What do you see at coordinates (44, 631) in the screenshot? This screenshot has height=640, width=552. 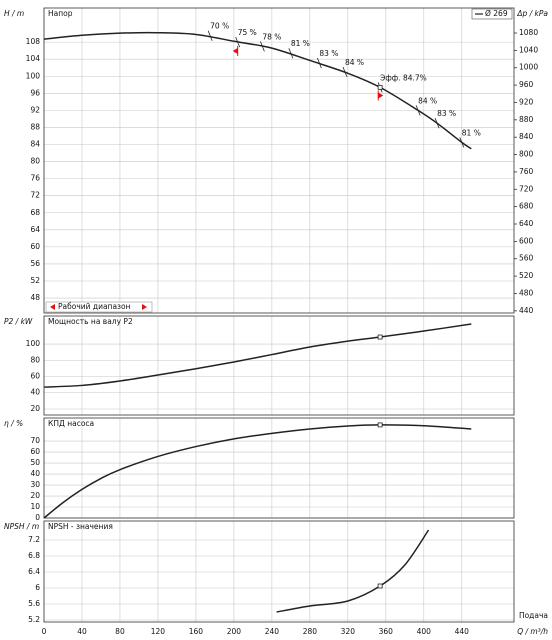 I see `x-tick-label: 0` at bounding box center [44, 631].